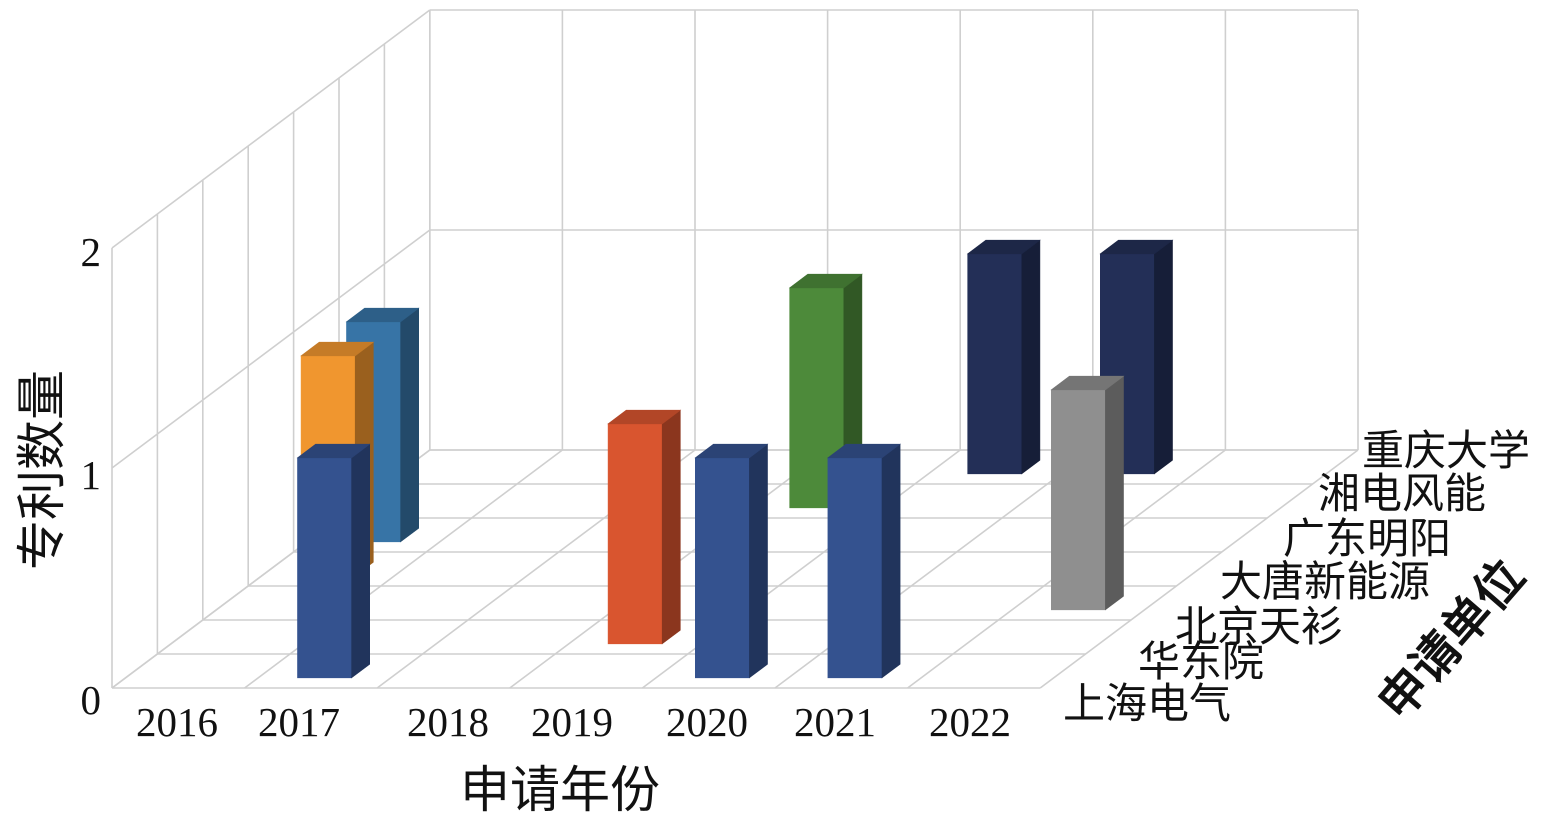 The height and width of the screenshot is (826, 1550). Describe the element at coordinates (835, 722) in the screenshot. I see `x-tick-label: 2021` at that location.